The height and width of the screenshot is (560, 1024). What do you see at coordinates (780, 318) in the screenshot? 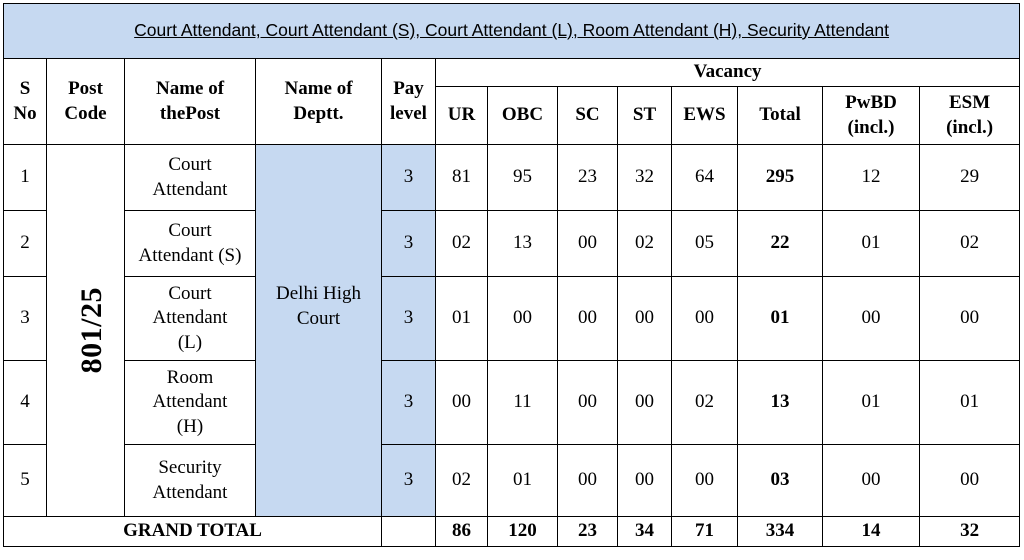
I see `total-cell: 01` at bounding box center [780, 318].